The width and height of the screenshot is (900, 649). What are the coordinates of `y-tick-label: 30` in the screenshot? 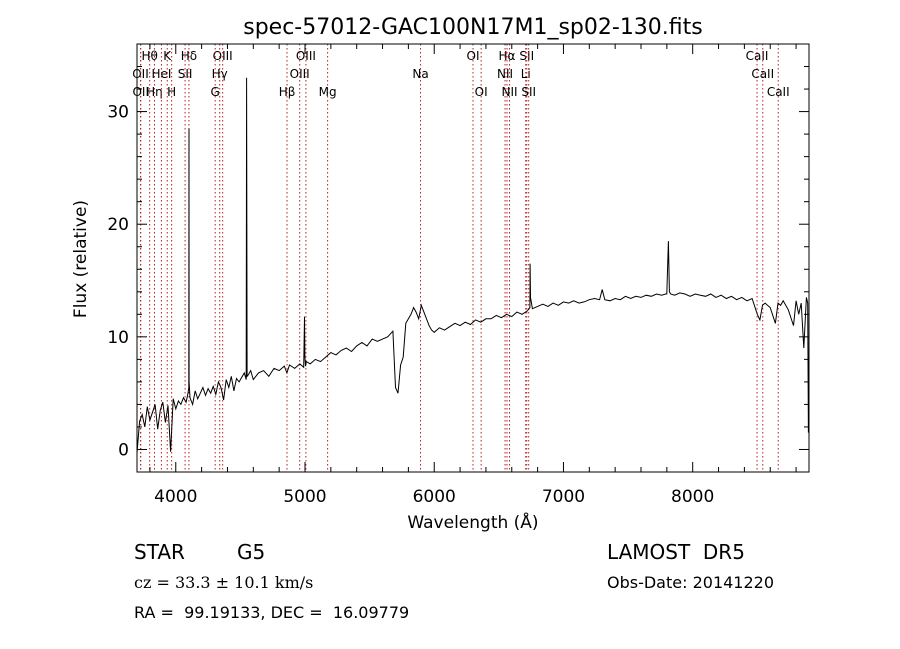 It's located at (118, 113).